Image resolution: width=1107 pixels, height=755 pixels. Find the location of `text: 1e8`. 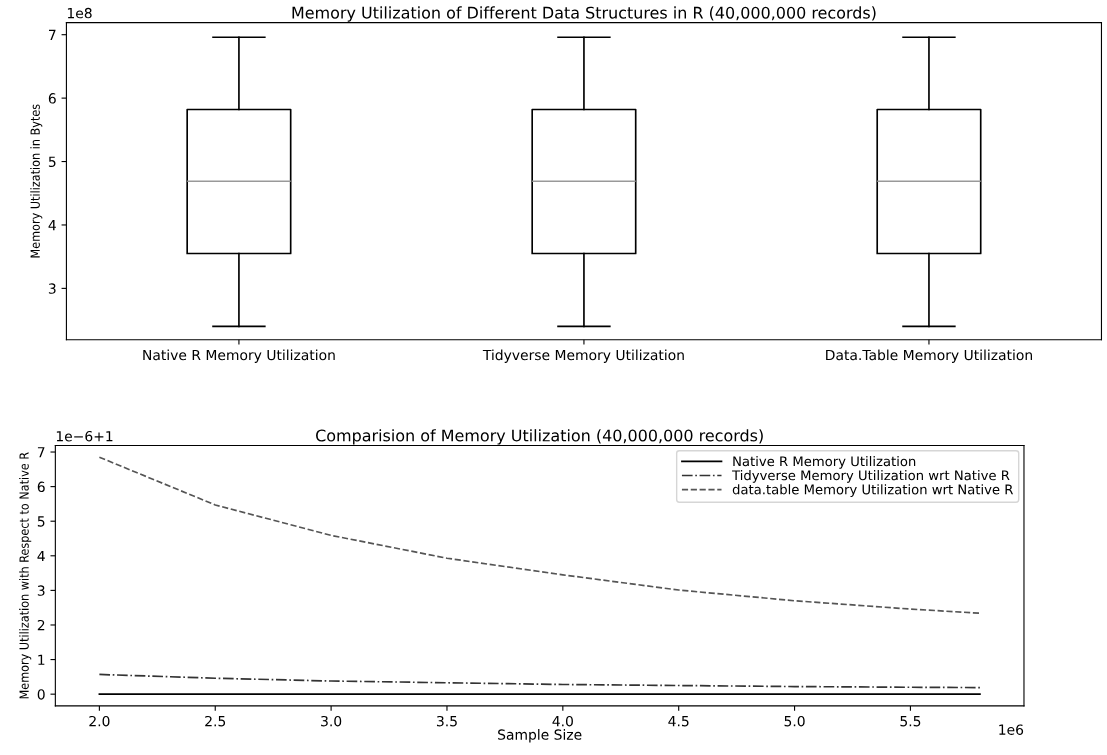

text: 1e8 is located at coordinates (79, 13).